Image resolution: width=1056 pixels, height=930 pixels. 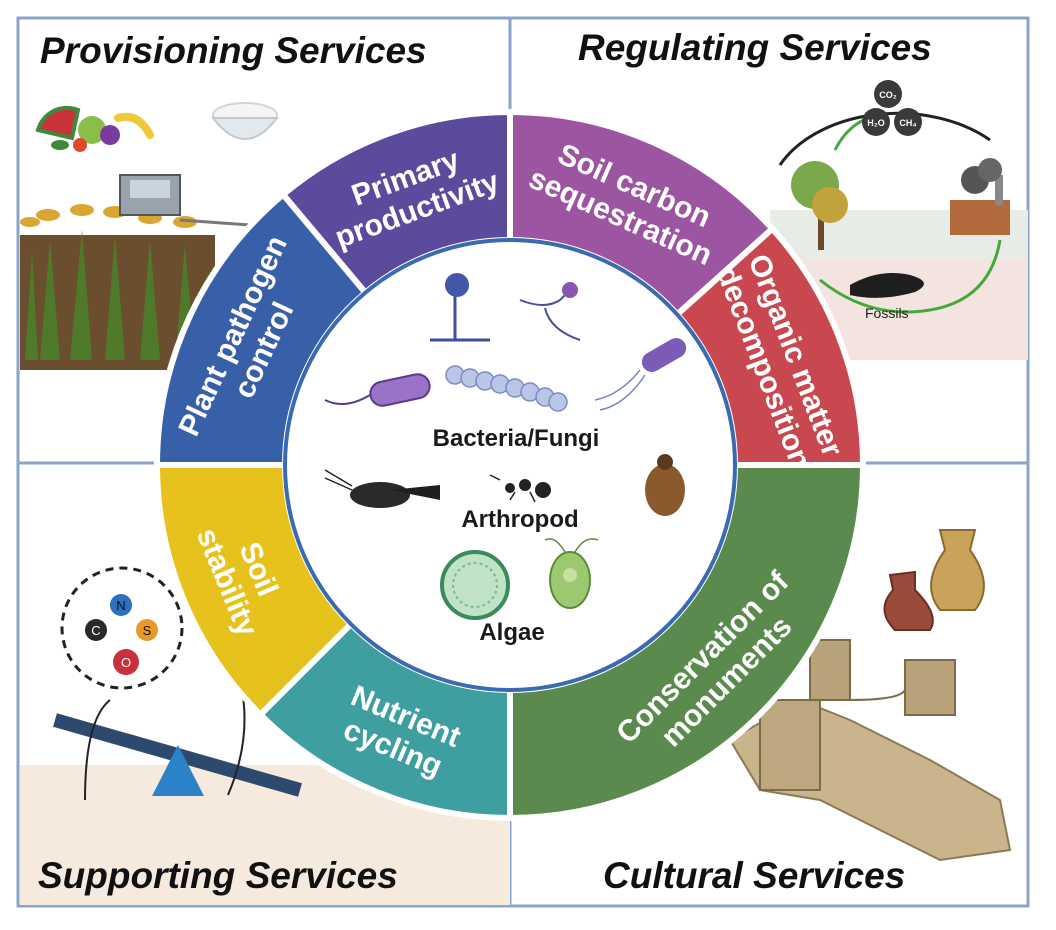 I want to click on tractor-icon, so click(x=185, y=200).